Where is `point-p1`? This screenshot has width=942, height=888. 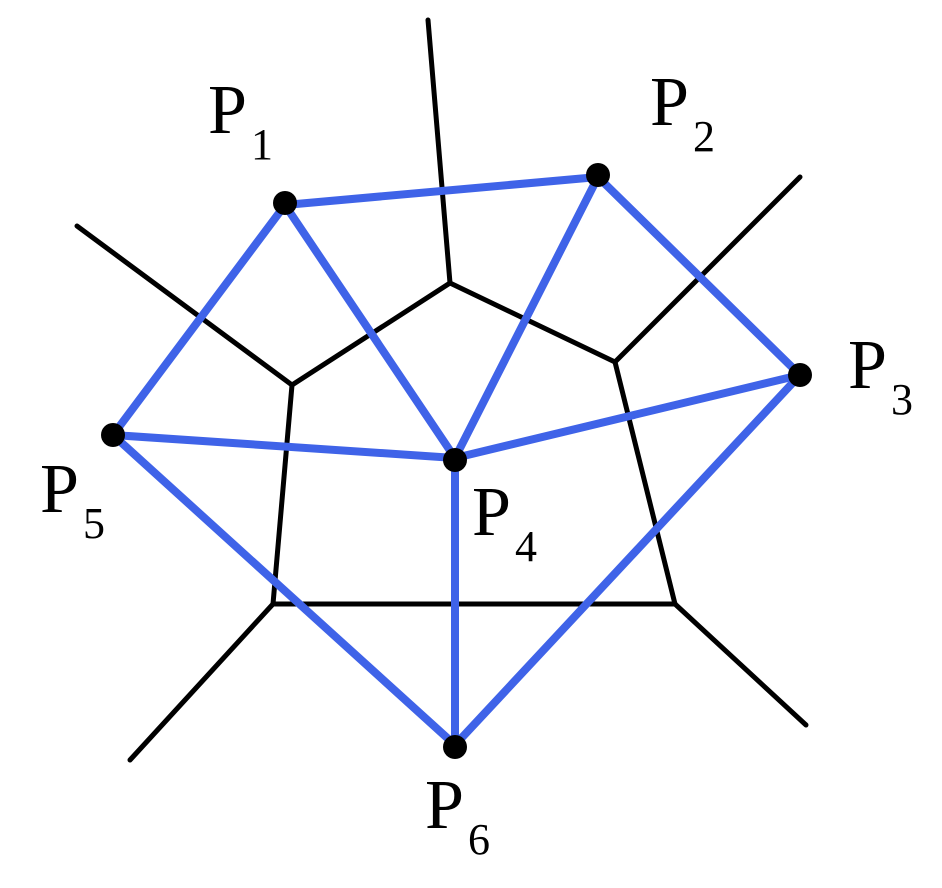
point-p1 is located at coordinates (285, 203).